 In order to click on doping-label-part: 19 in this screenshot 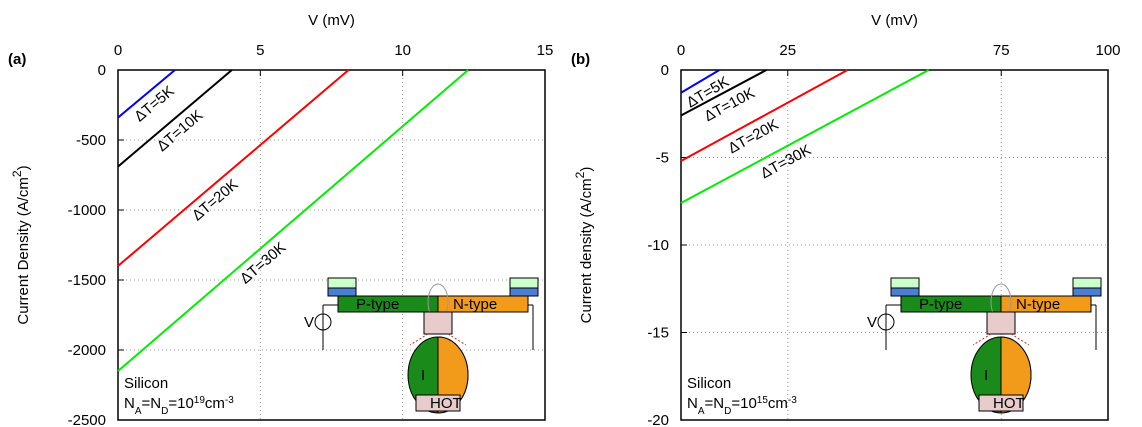, I will do `click(200, 400)`.